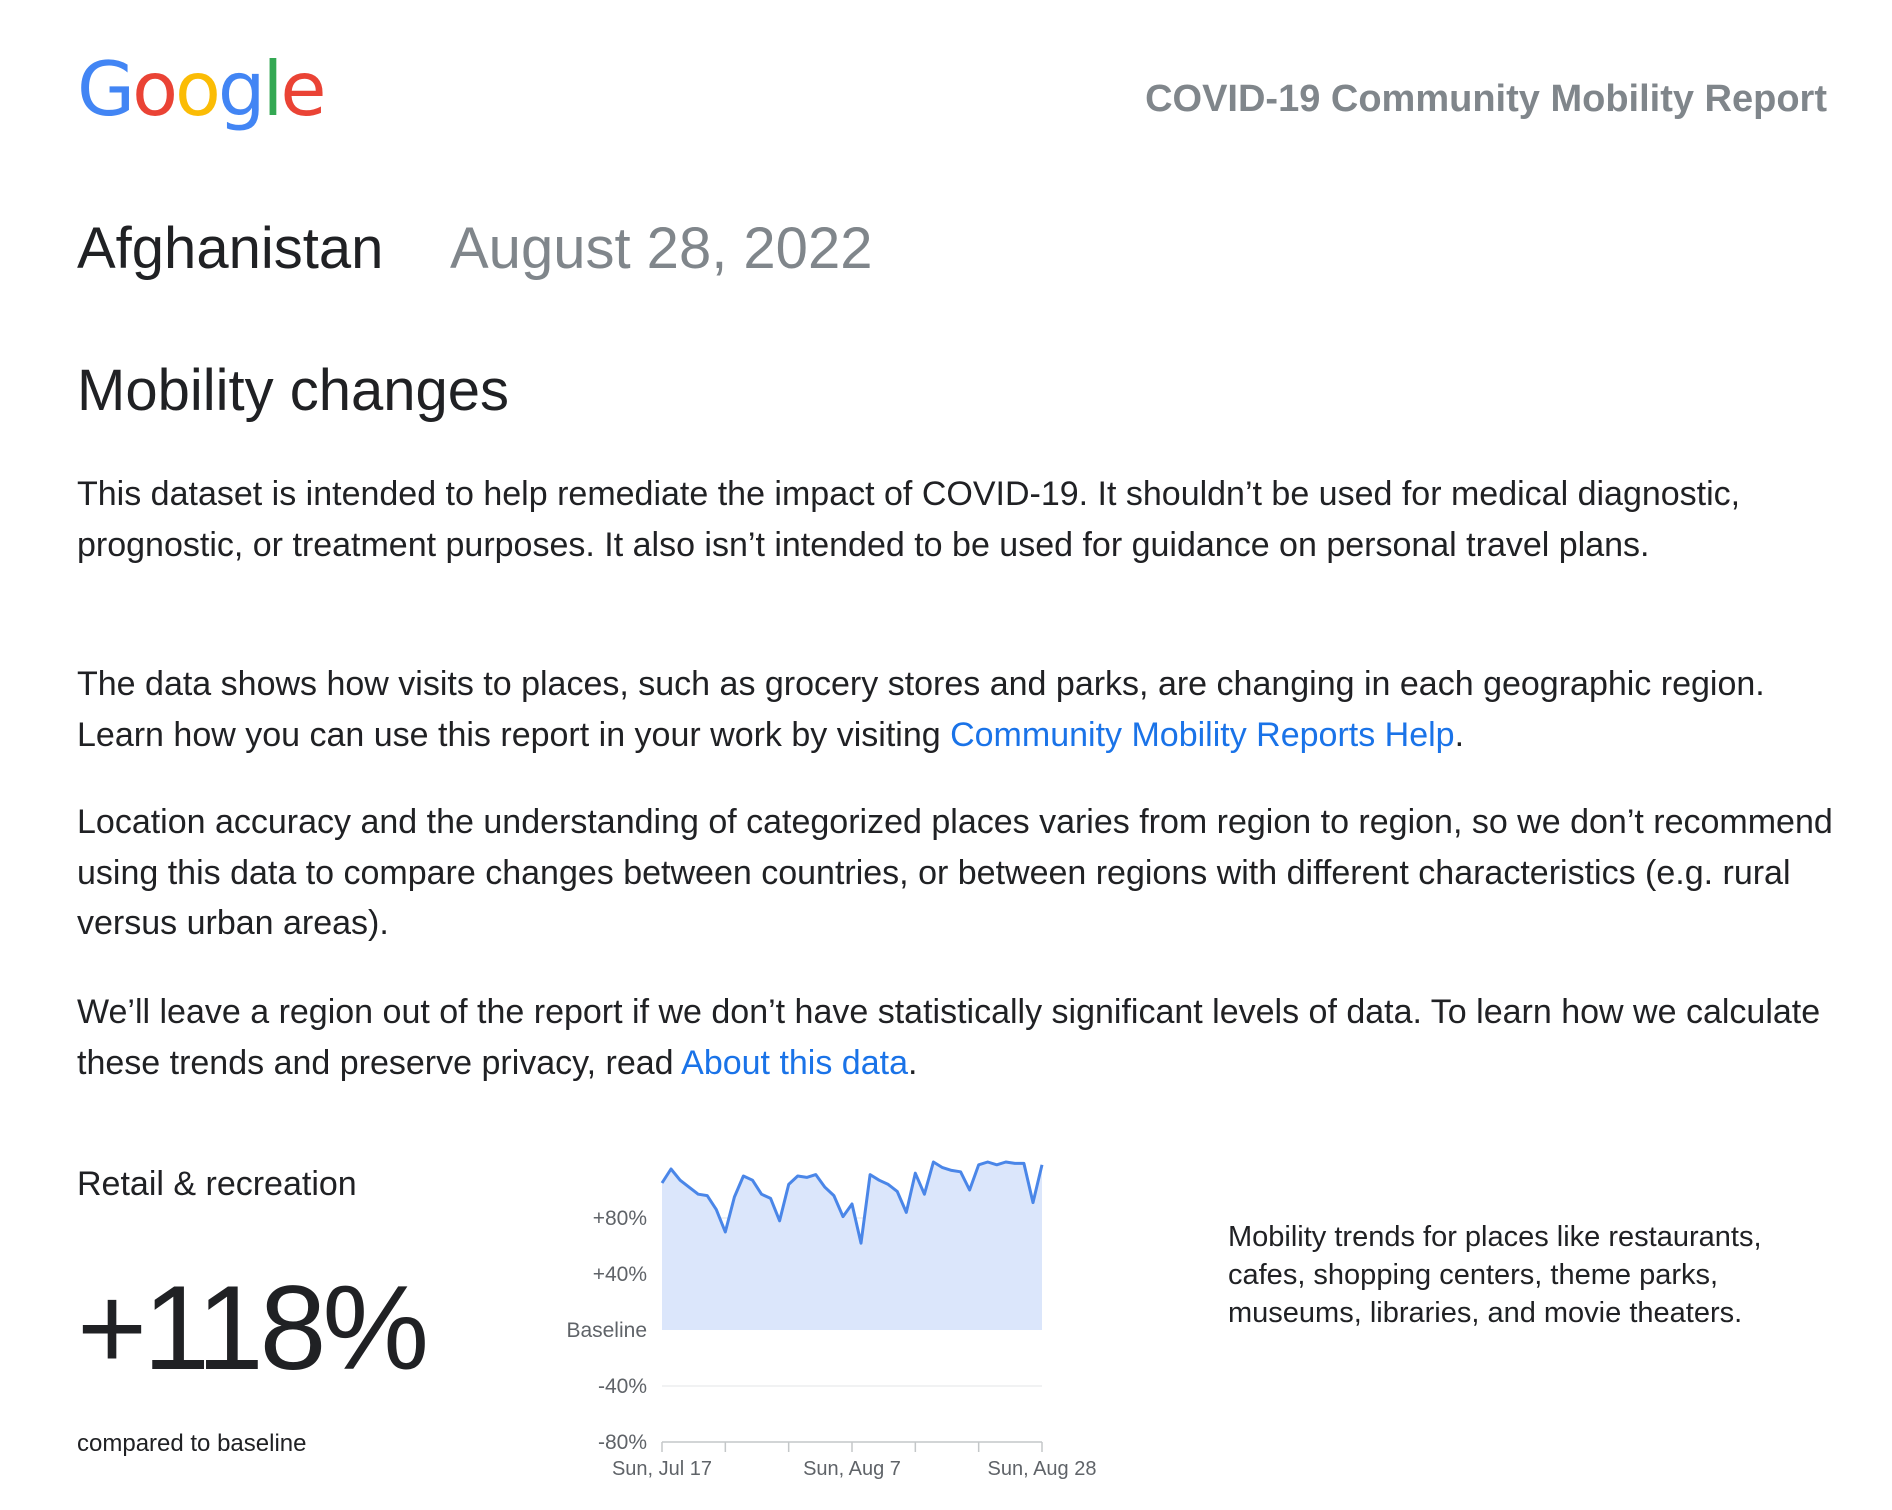 This screenshot has width=1892, height=1510. Describe the element at coordinates (620, 1218) in the screenshot. I see `y-tick-label: +80%` at that location.